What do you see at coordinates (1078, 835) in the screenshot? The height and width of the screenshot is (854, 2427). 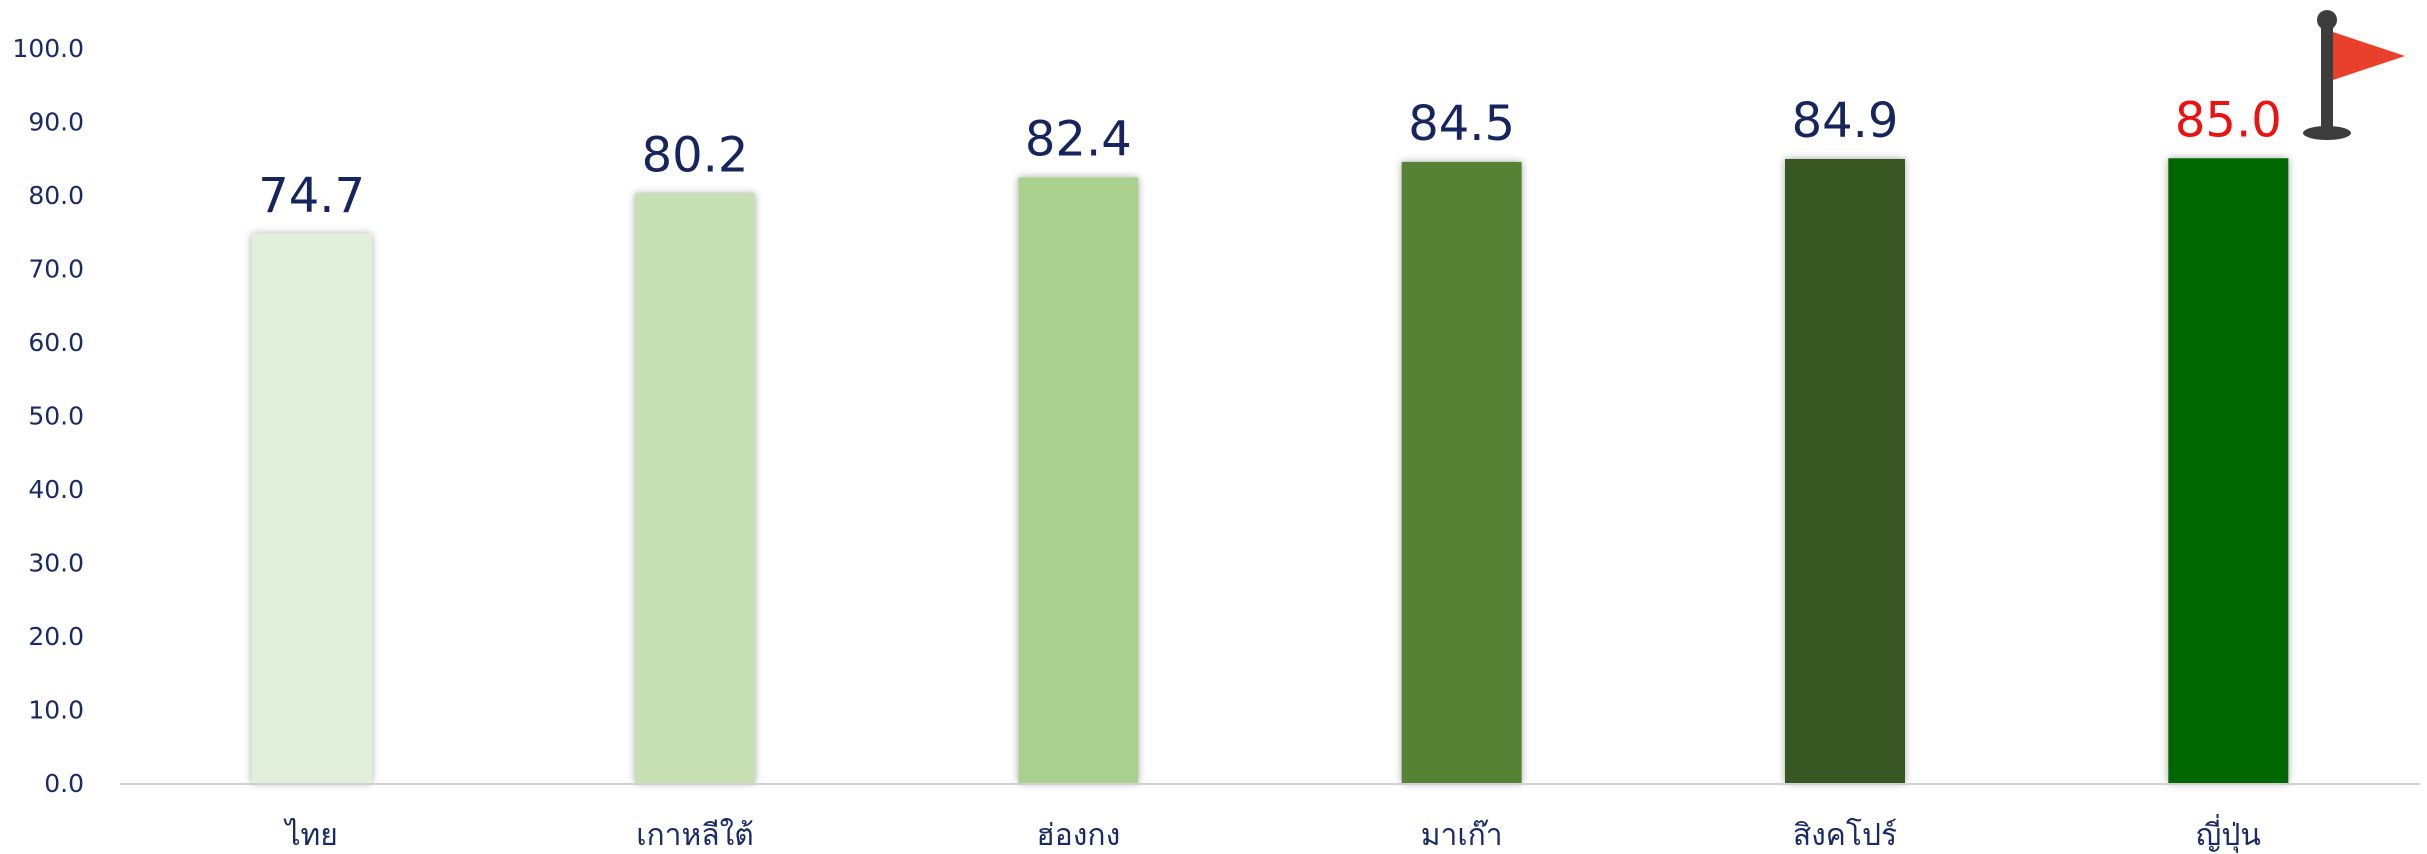 I see `x-tick-label: ฮ่องกง` at bounding box center [1078, 835].